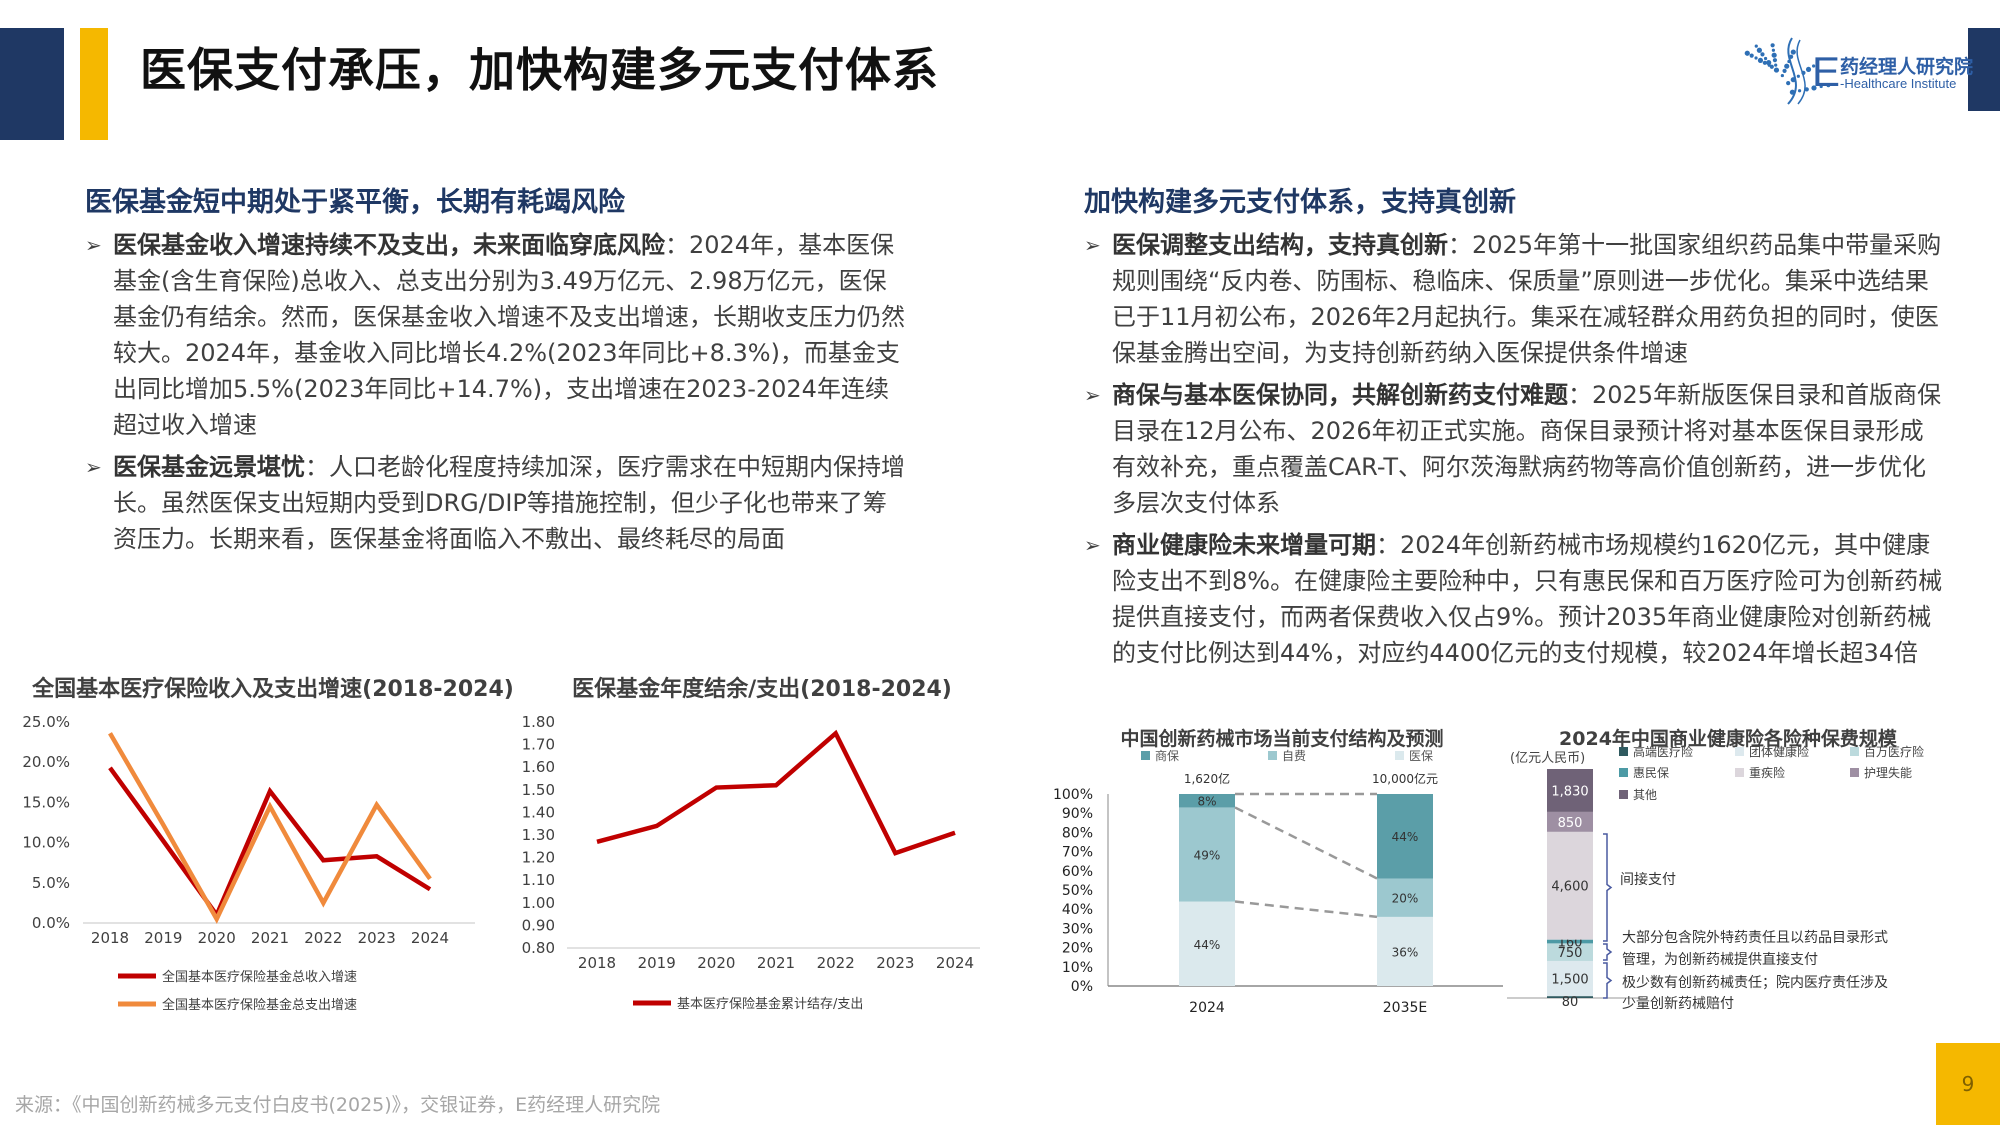  I want to click on bullet-lead: 医保基金远景堪忧, so click(209, 467).